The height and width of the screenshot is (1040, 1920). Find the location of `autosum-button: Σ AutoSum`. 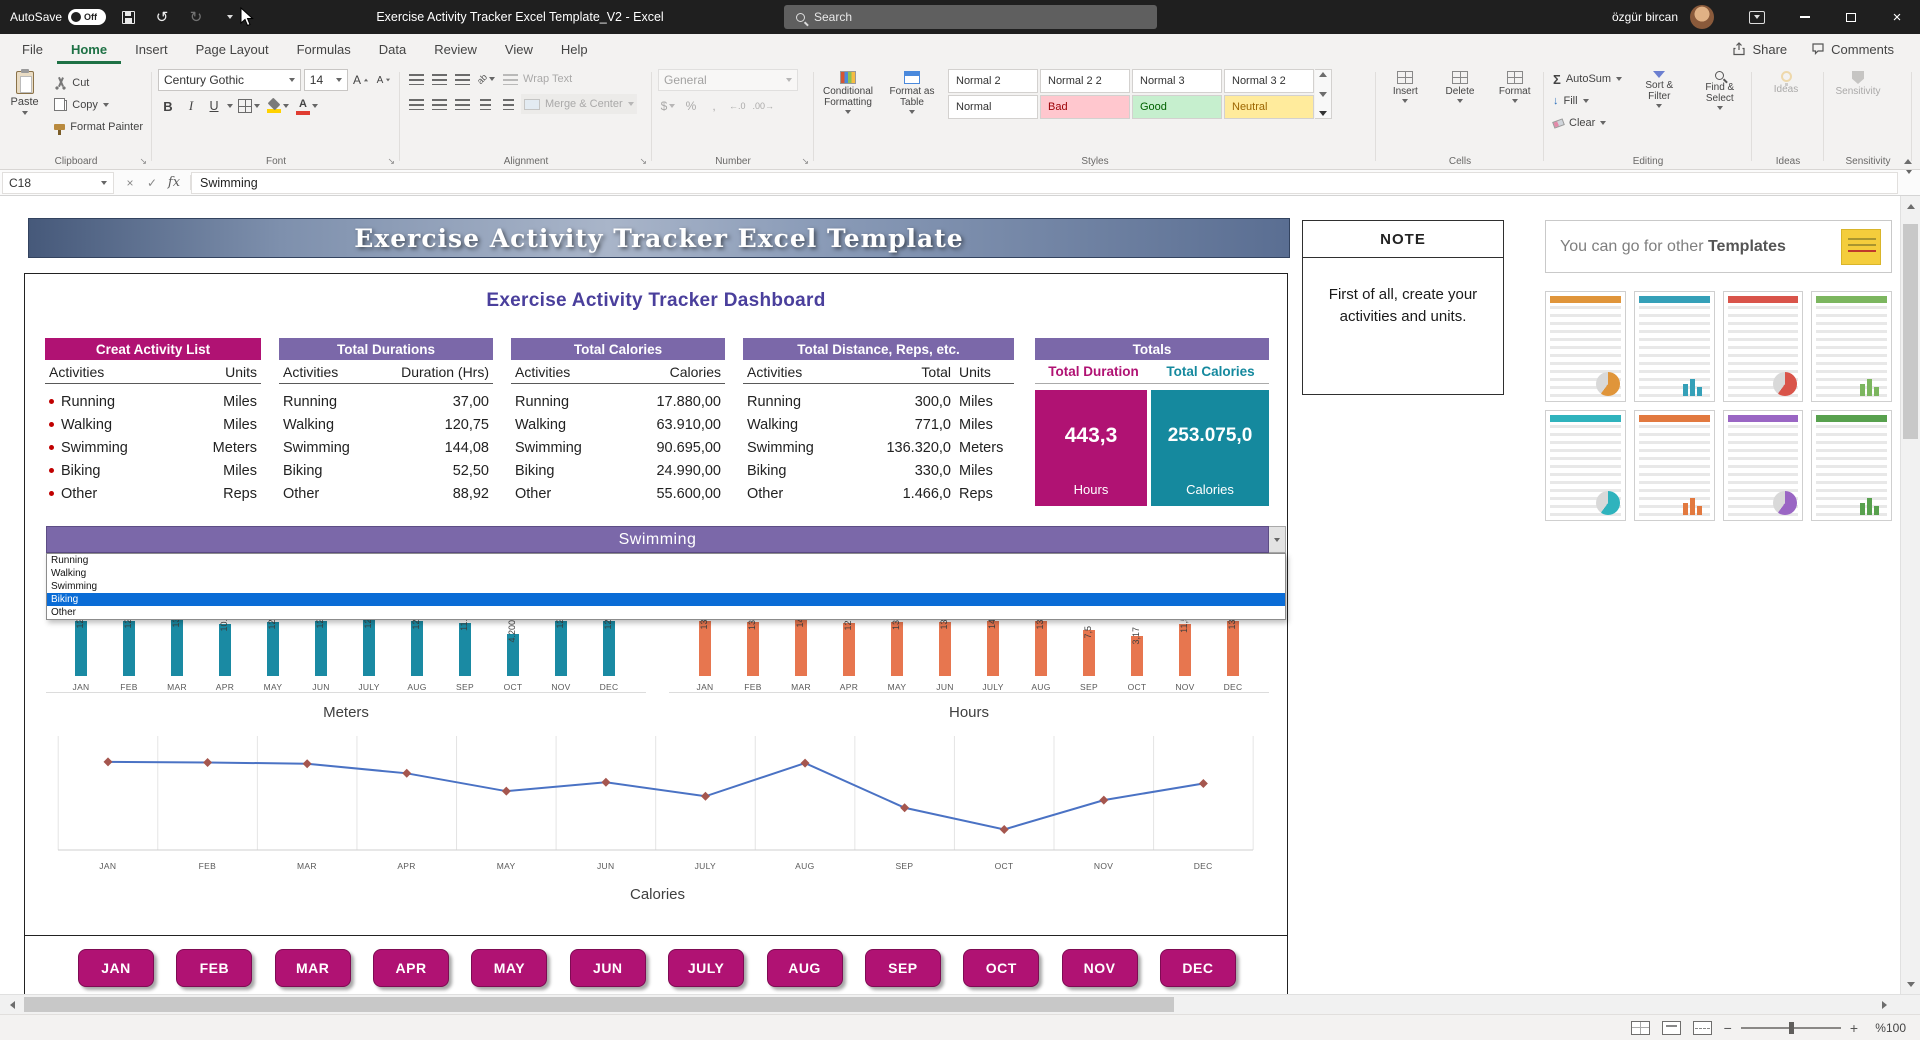

autosum-button: Σ AutoSum is located at coordinates (1587, 79).